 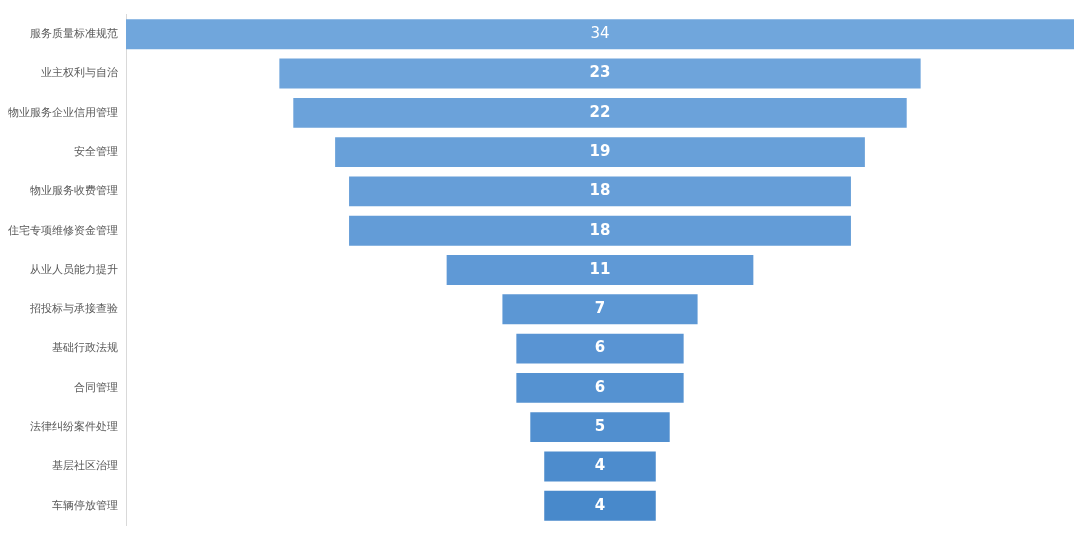 What do you see at coordinates (600, 426) in the screenshot?
I see `data-label: 5` at bounding box center [600, 426].